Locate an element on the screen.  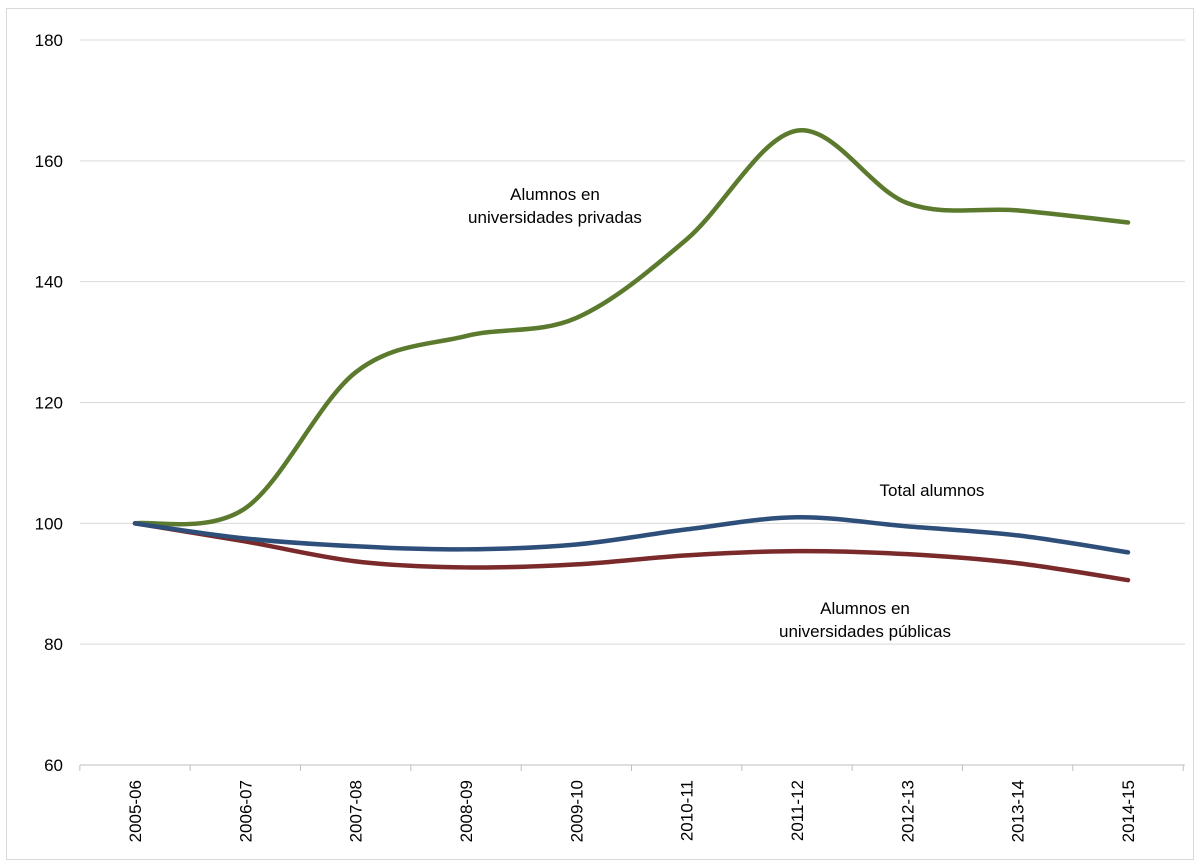
x-tick-label: 2006-07 is located at coordinates (245, 811).